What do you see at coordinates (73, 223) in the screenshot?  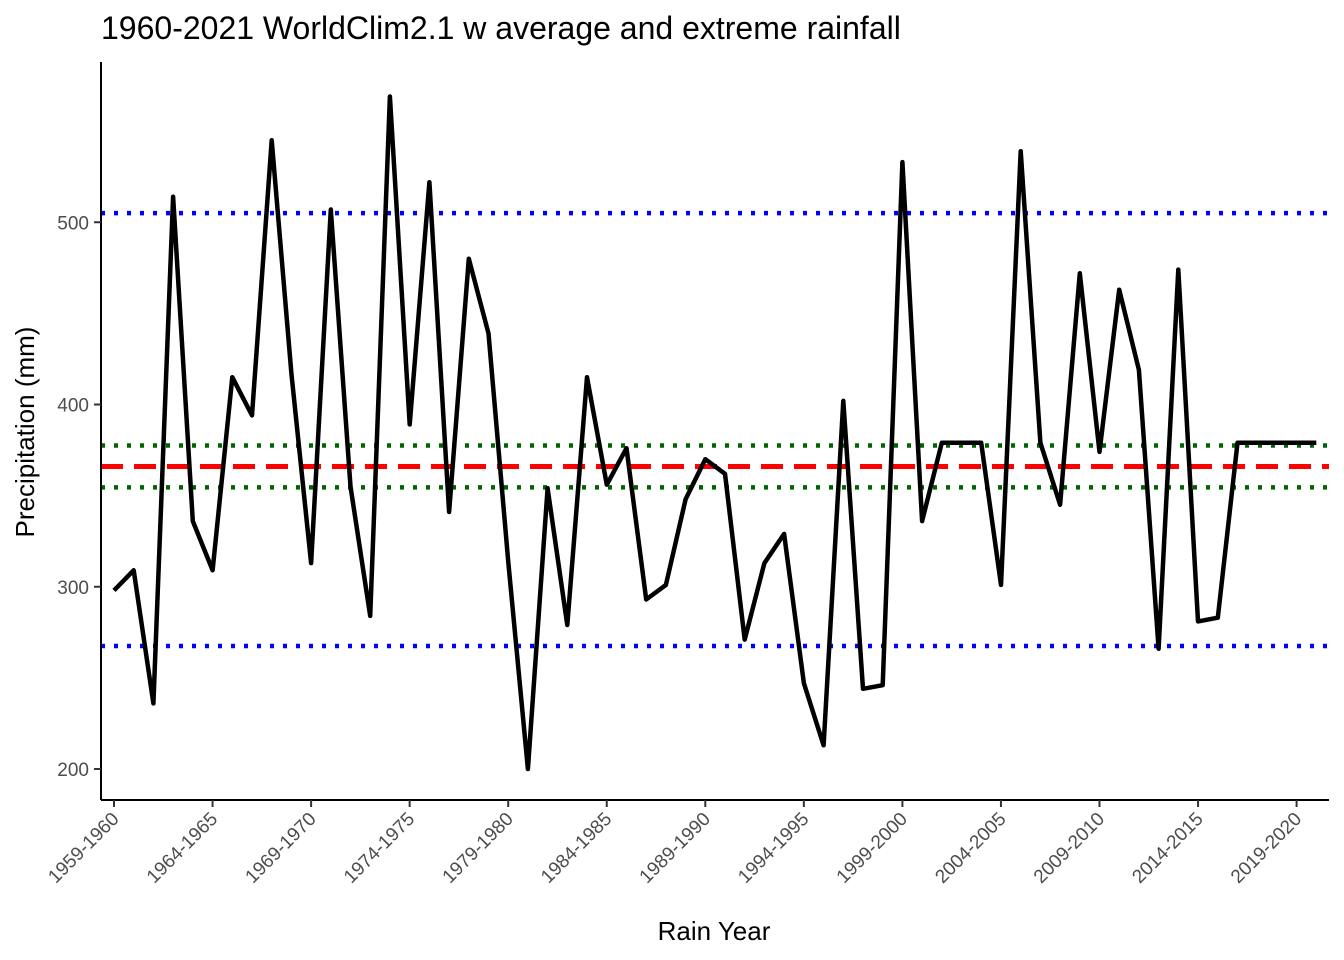 I see `y-tick-label: 500` at bounding box center [73, 223].